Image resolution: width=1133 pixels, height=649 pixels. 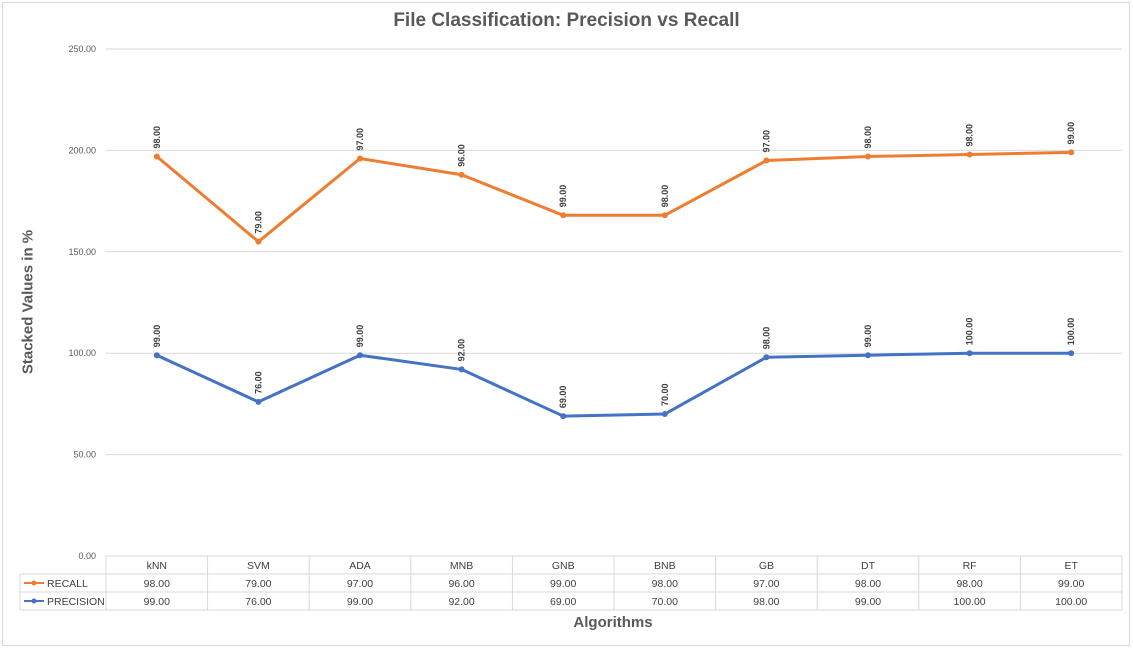 What do you see at coordinates (665, 395) in the screenshot?
I see `data-label-precision: 70.00` at bounding box center [665, 395].